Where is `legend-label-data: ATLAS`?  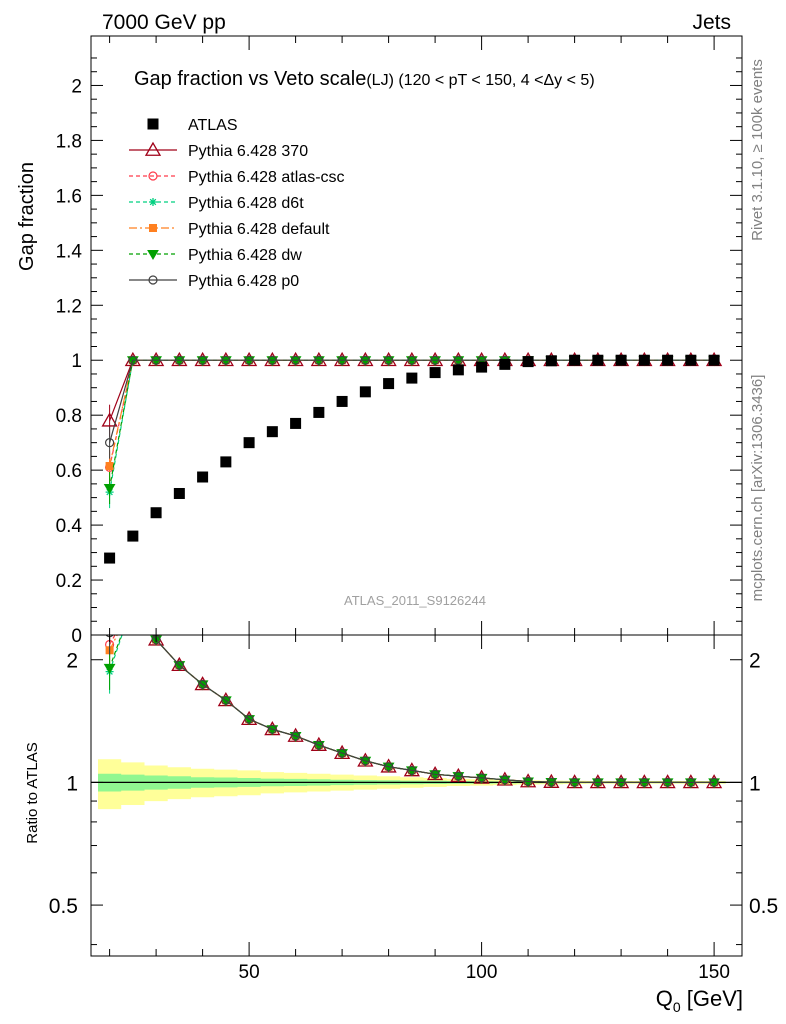
legend-label-data: ATLAS is located at coordinates (213, 125).